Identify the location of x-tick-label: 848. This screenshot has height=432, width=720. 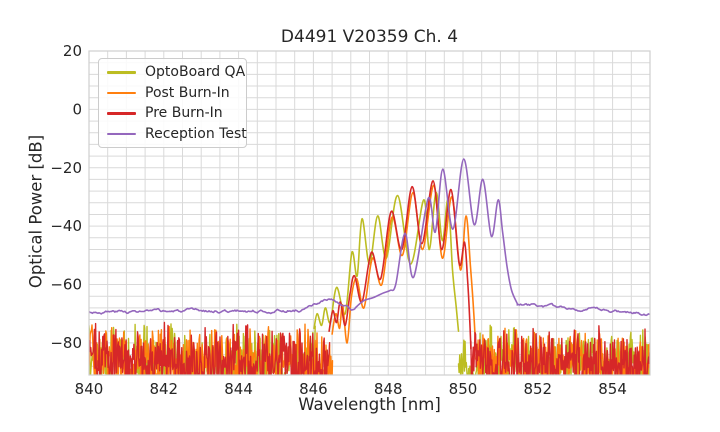
(388, 389).